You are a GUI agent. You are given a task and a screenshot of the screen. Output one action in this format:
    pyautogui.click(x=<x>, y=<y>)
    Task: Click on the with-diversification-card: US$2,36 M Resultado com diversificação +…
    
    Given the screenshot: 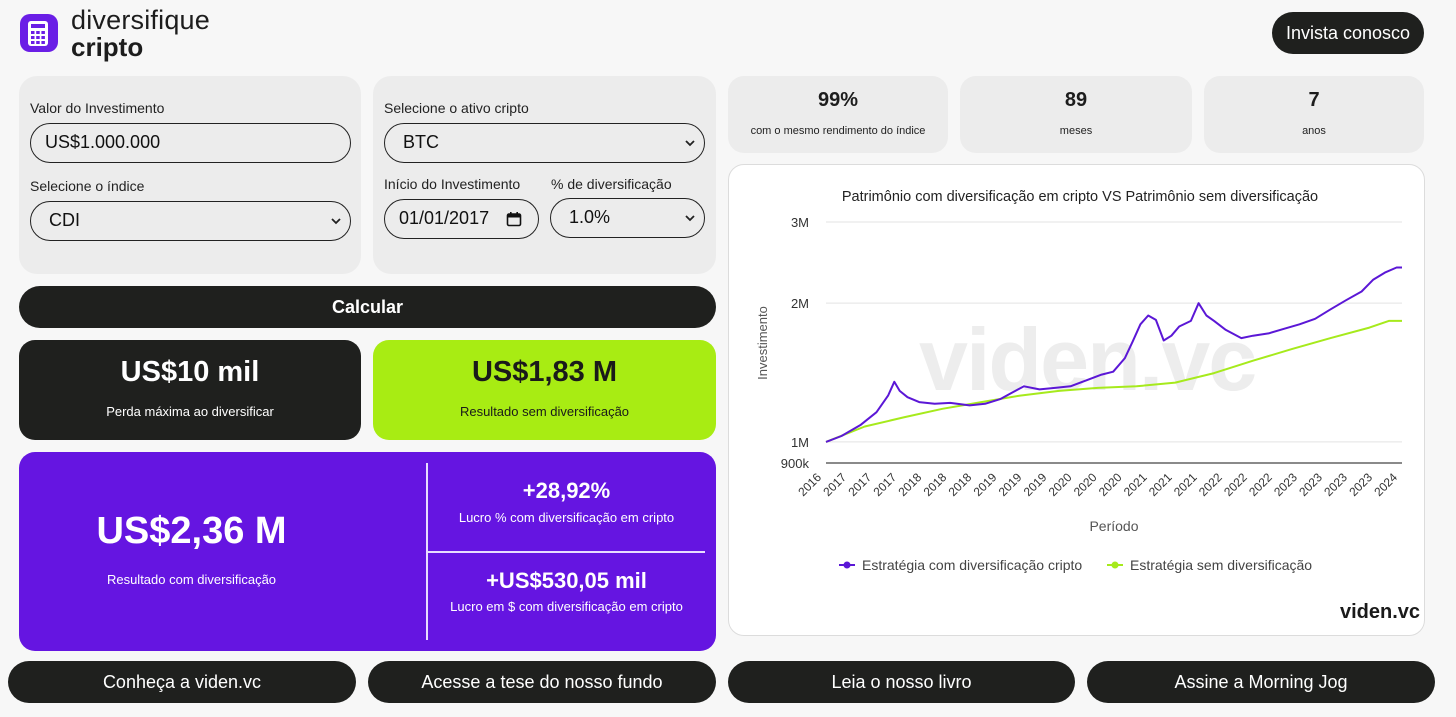 What is the action you would take?
    pyautogui.click(x=367, y=551)
    